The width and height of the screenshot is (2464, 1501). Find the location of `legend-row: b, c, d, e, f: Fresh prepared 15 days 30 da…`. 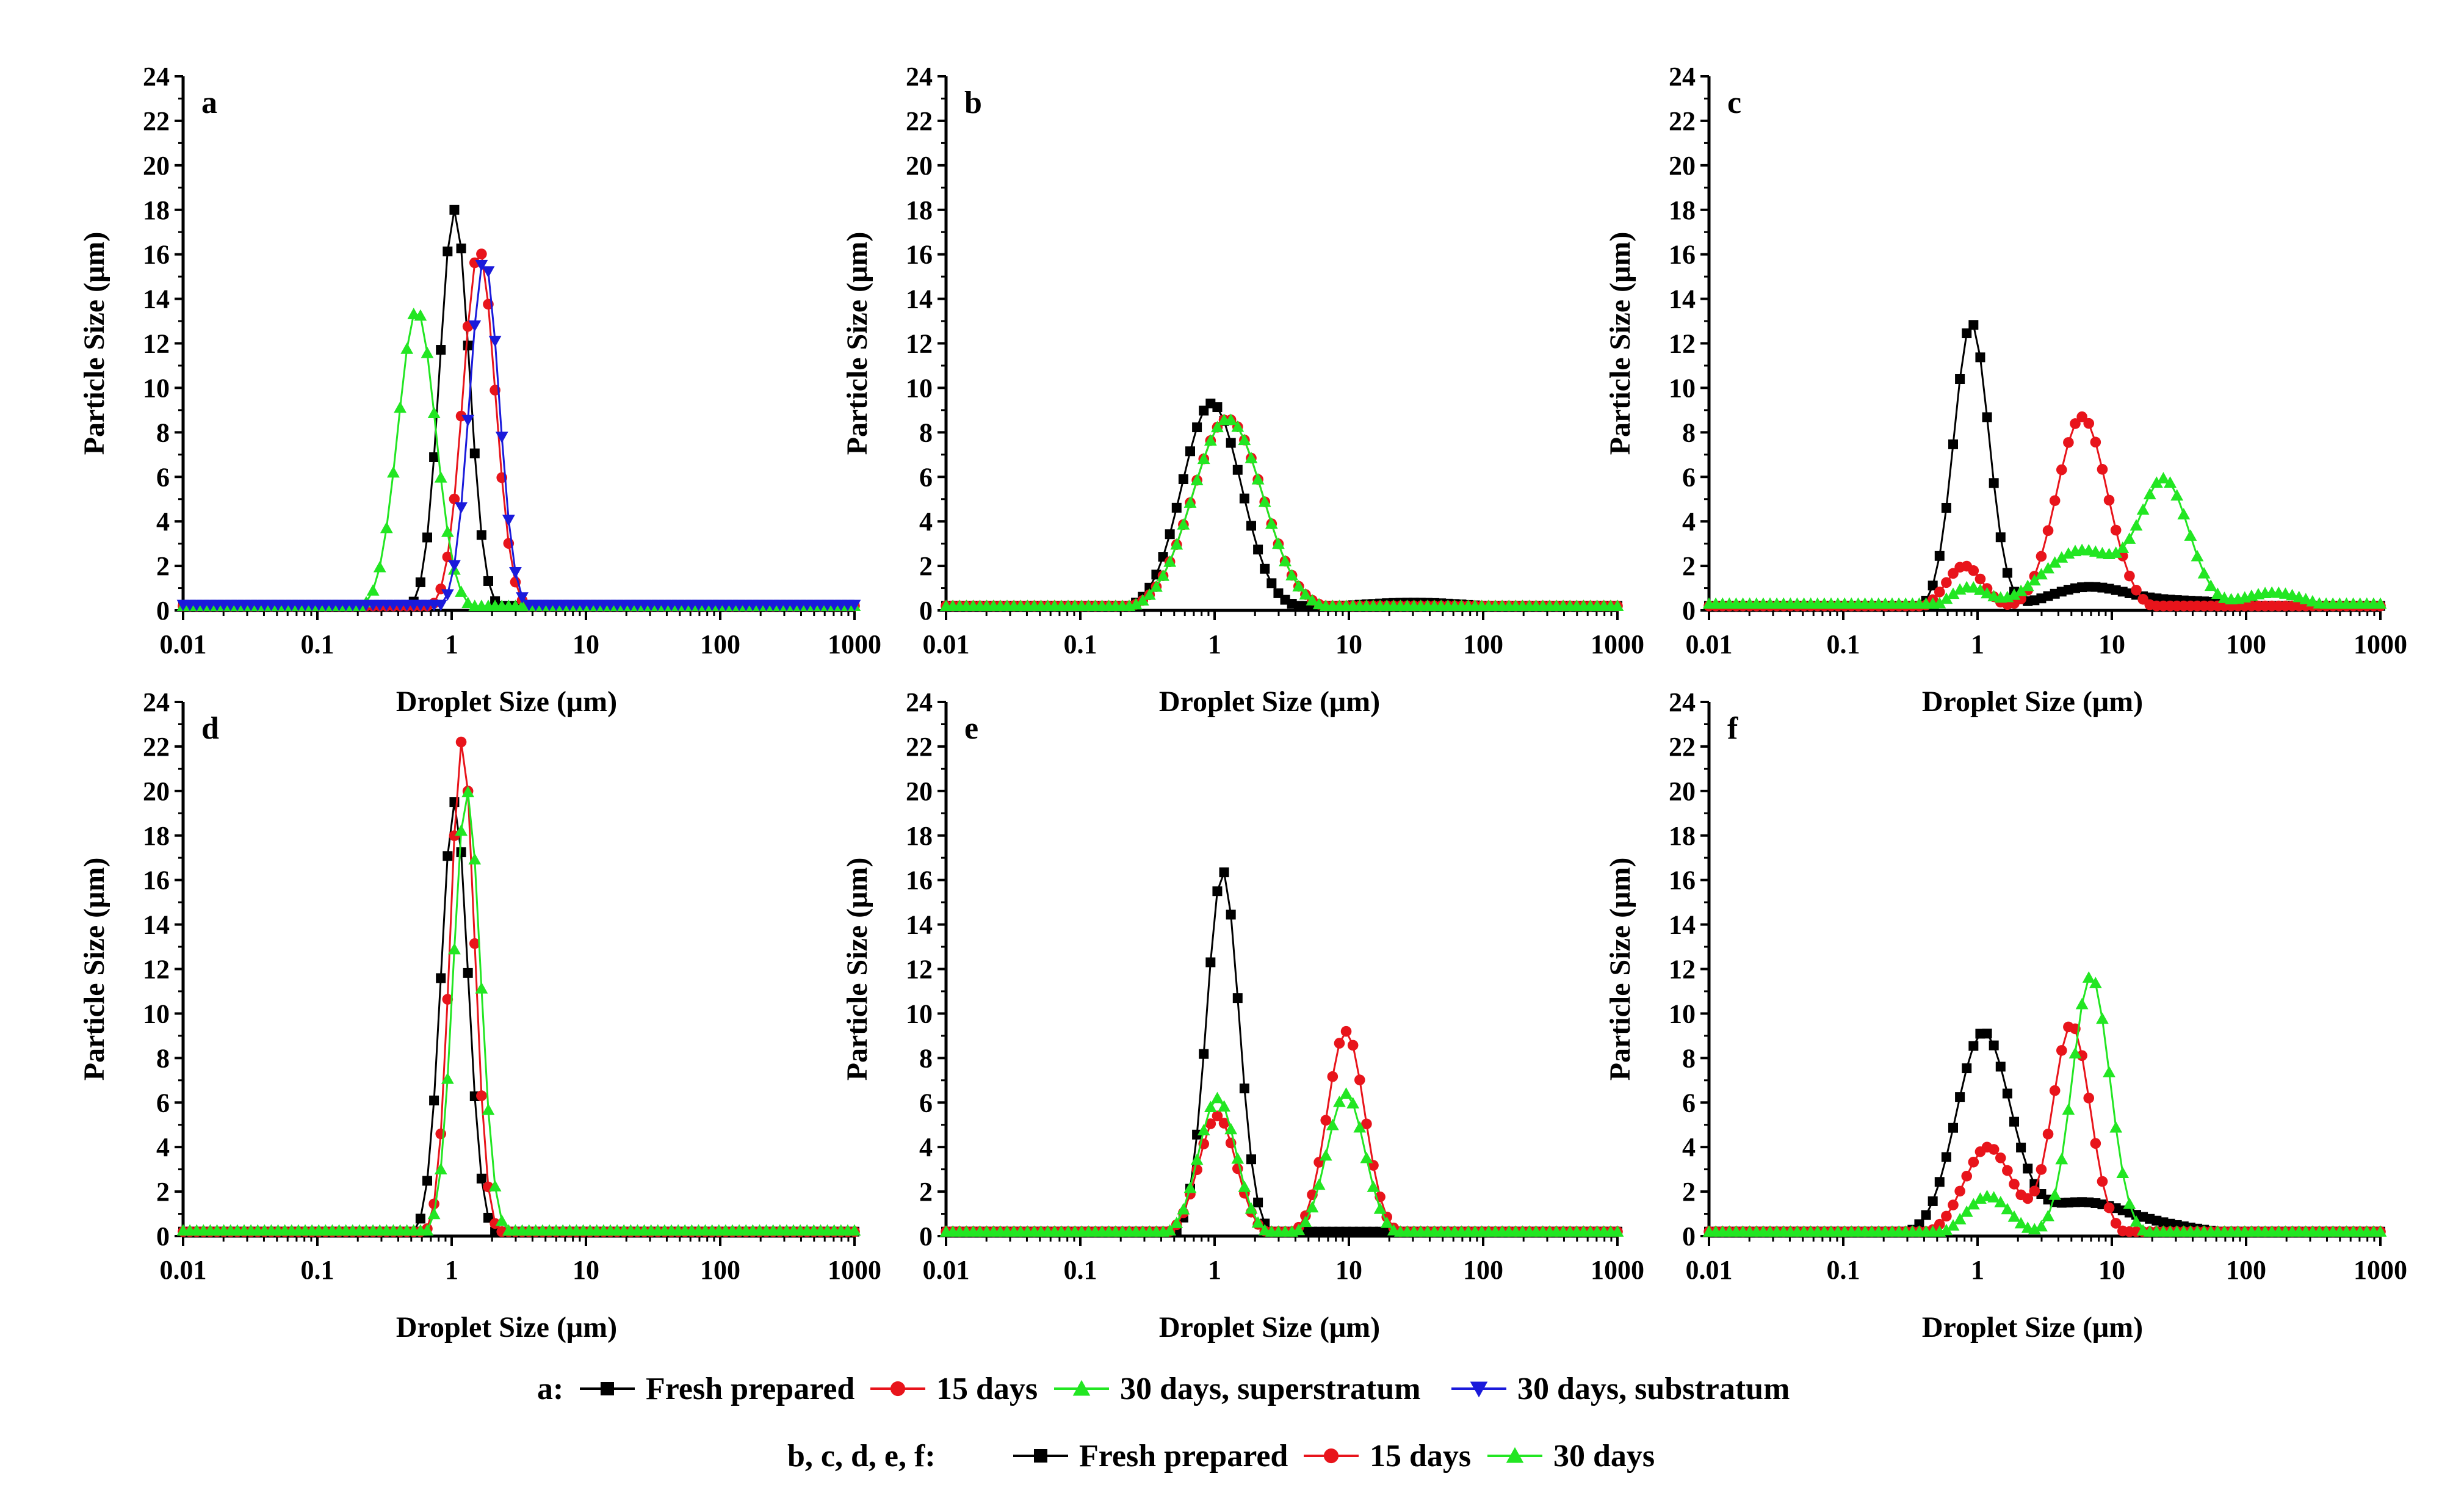

legend-row: b, c, d, e, f: Fresh prepared 15 days 30 da… is located at coordinates (1221, 1456).